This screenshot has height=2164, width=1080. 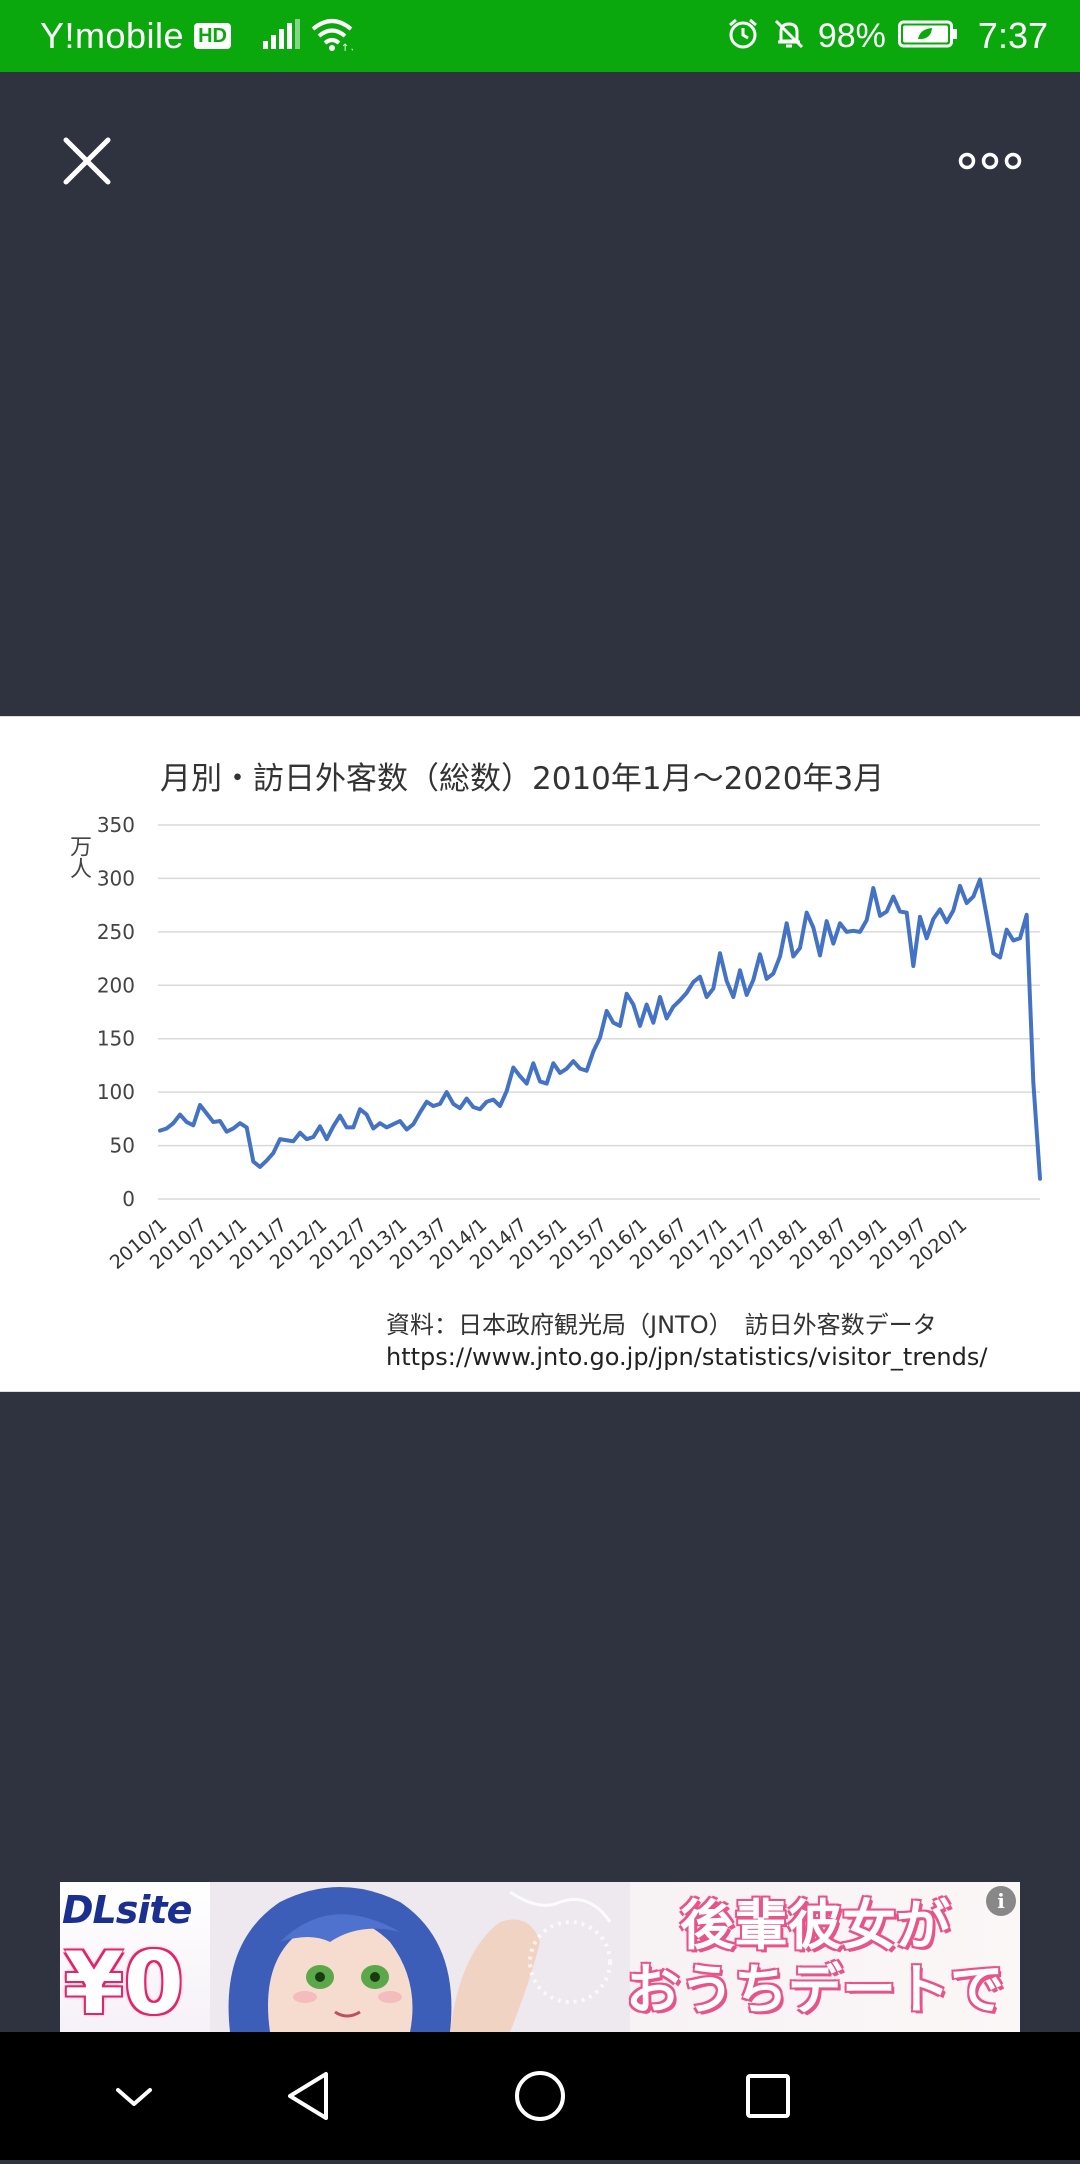 I want to click on ad-logo-area: DLsite ¥0, so click(x=135, y=1957).